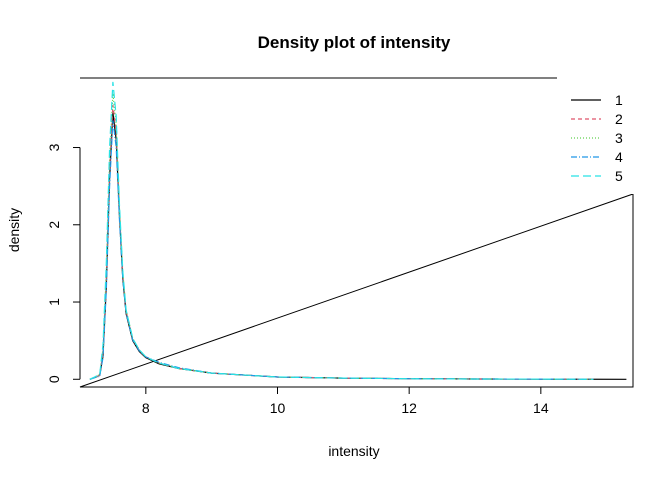 The image size is (672, 480). I want to click on legend-label-5: 5, so click(619, 176).